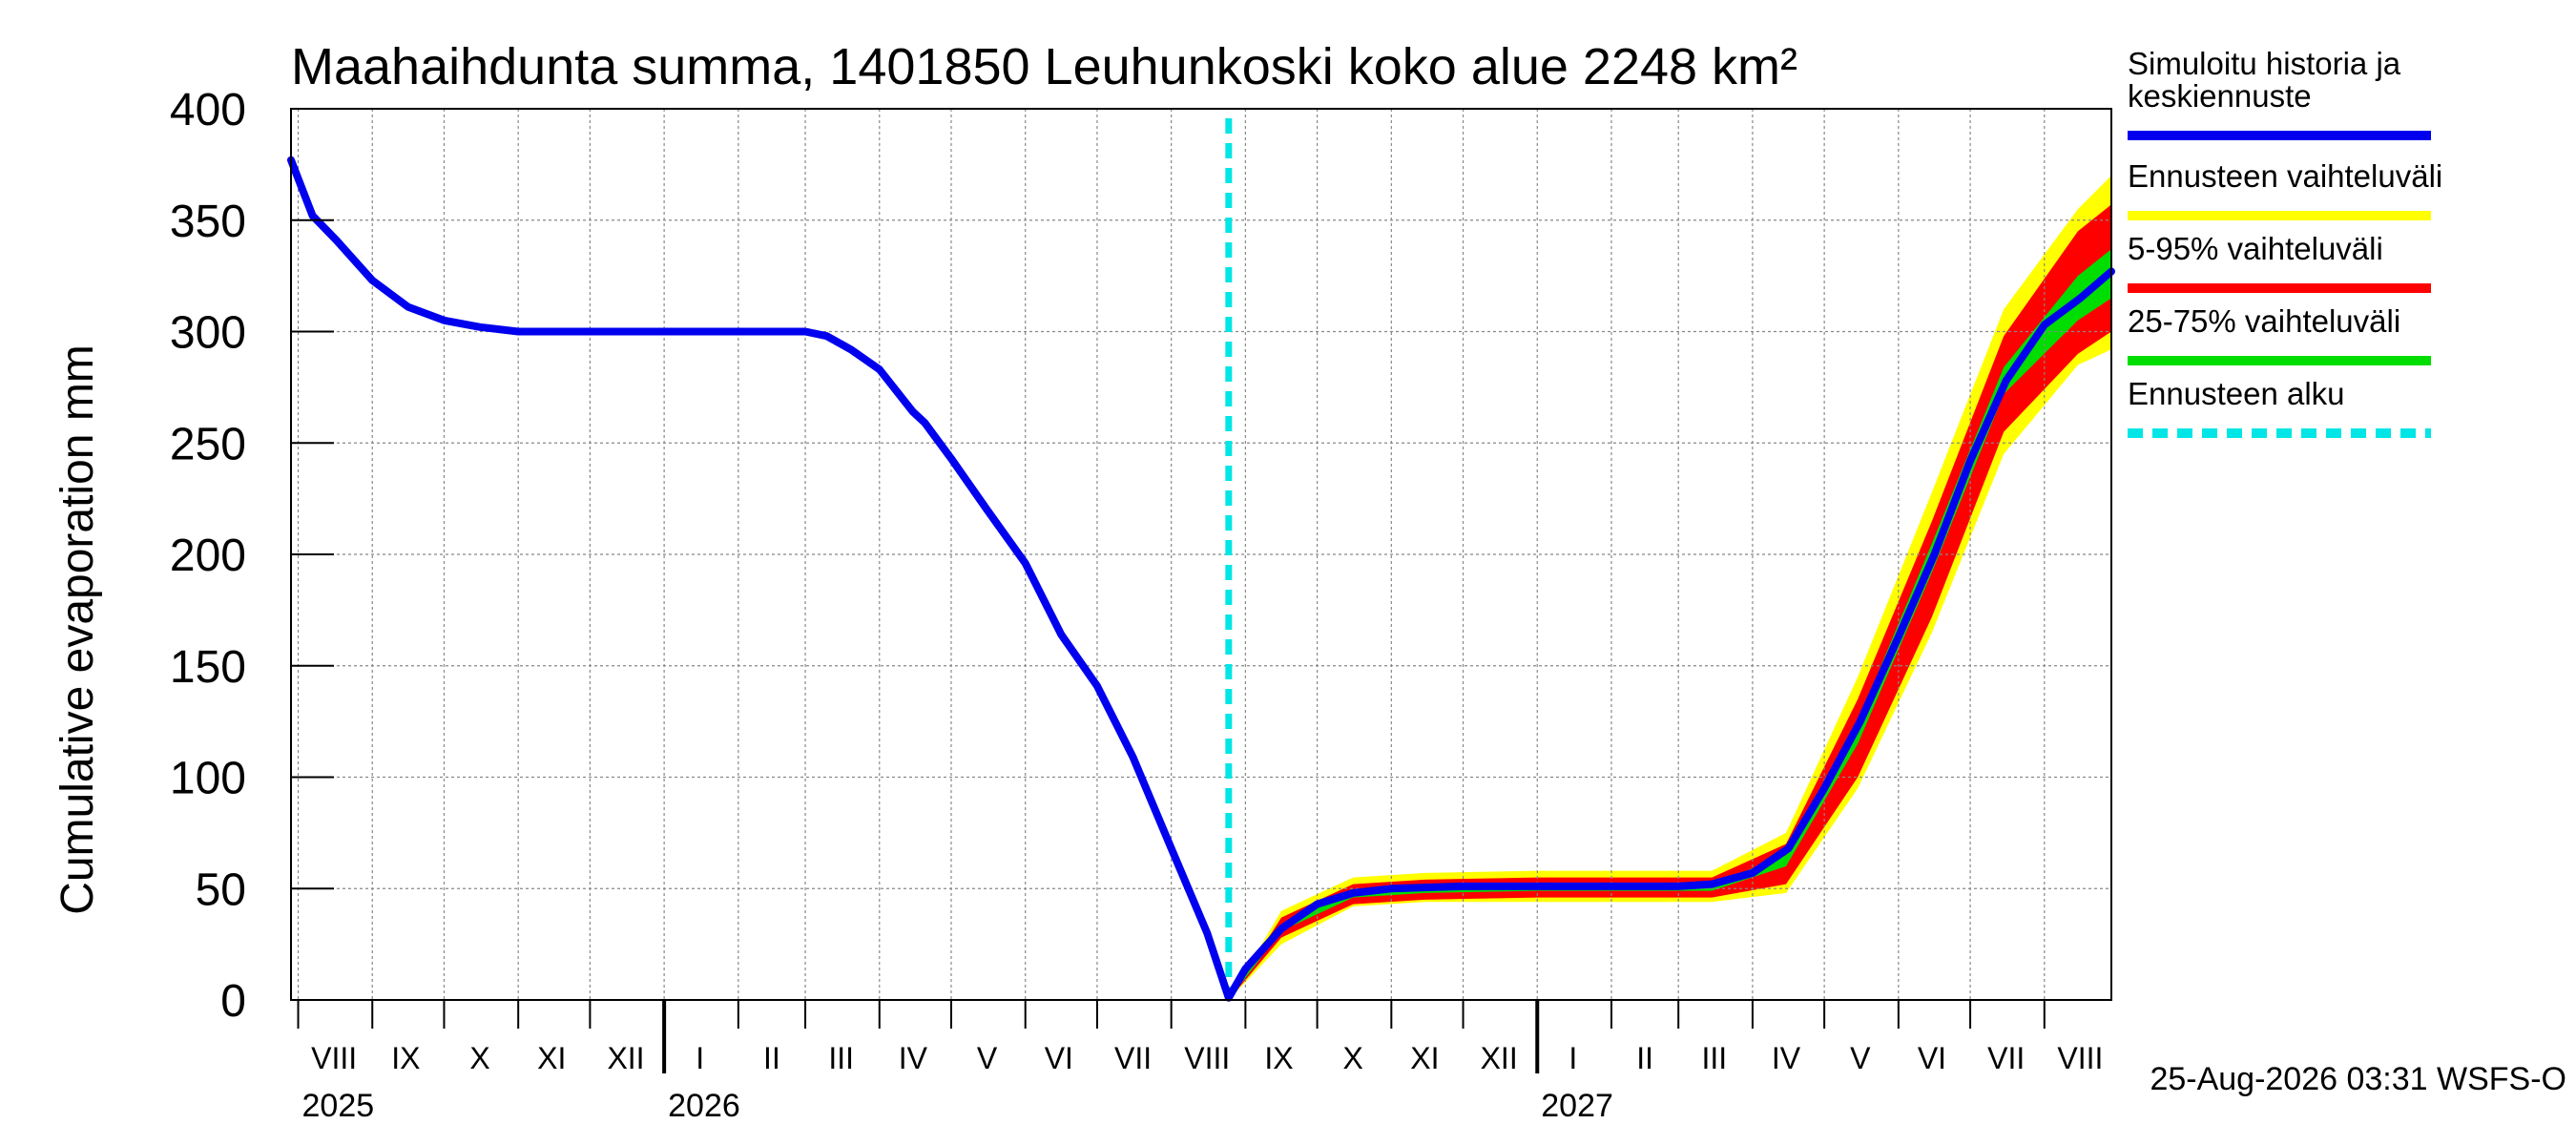 This screenshot has width=2576, height=1145. What do you see at coordinates (2358, 1079) in the screenshot?
I see `footer-timestamp: 25-Aug-2026 03:31 WSFS-O` at bounding box center [2358, 1079].